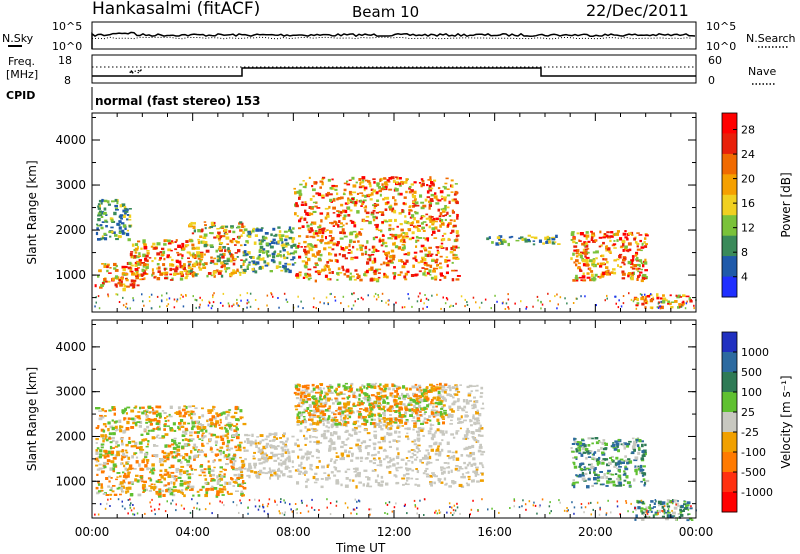 The width and height of the screenshot is (800, 554). What do you see at coordinates (18, 38) in the screenshot?
I see `noise-left-label: N.Sky` at bounding box center [18, 38].